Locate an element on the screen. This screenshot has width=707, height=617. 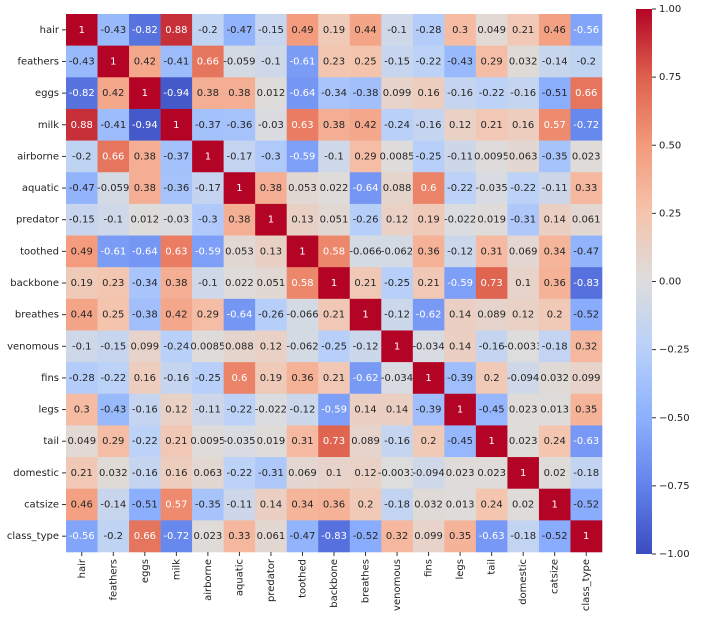
cell-label: 0.099 is located at coordinates (586, 378).